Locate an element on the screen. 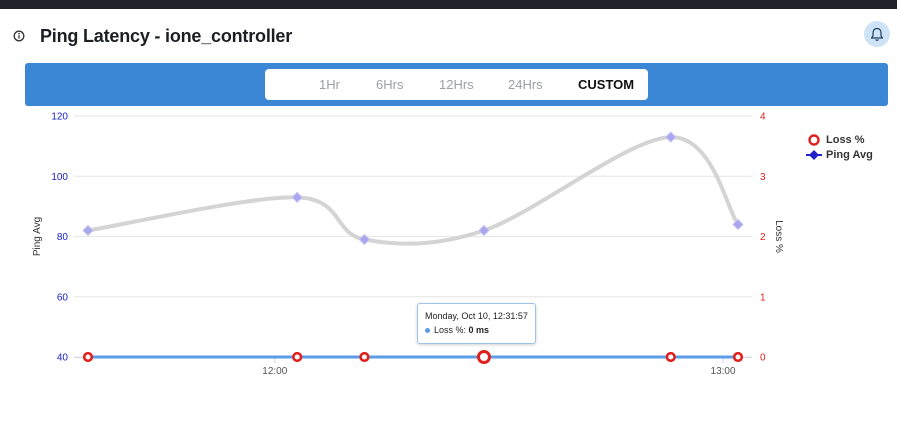  legend-loss-label: Loss % is located at coordinates (845, 139).